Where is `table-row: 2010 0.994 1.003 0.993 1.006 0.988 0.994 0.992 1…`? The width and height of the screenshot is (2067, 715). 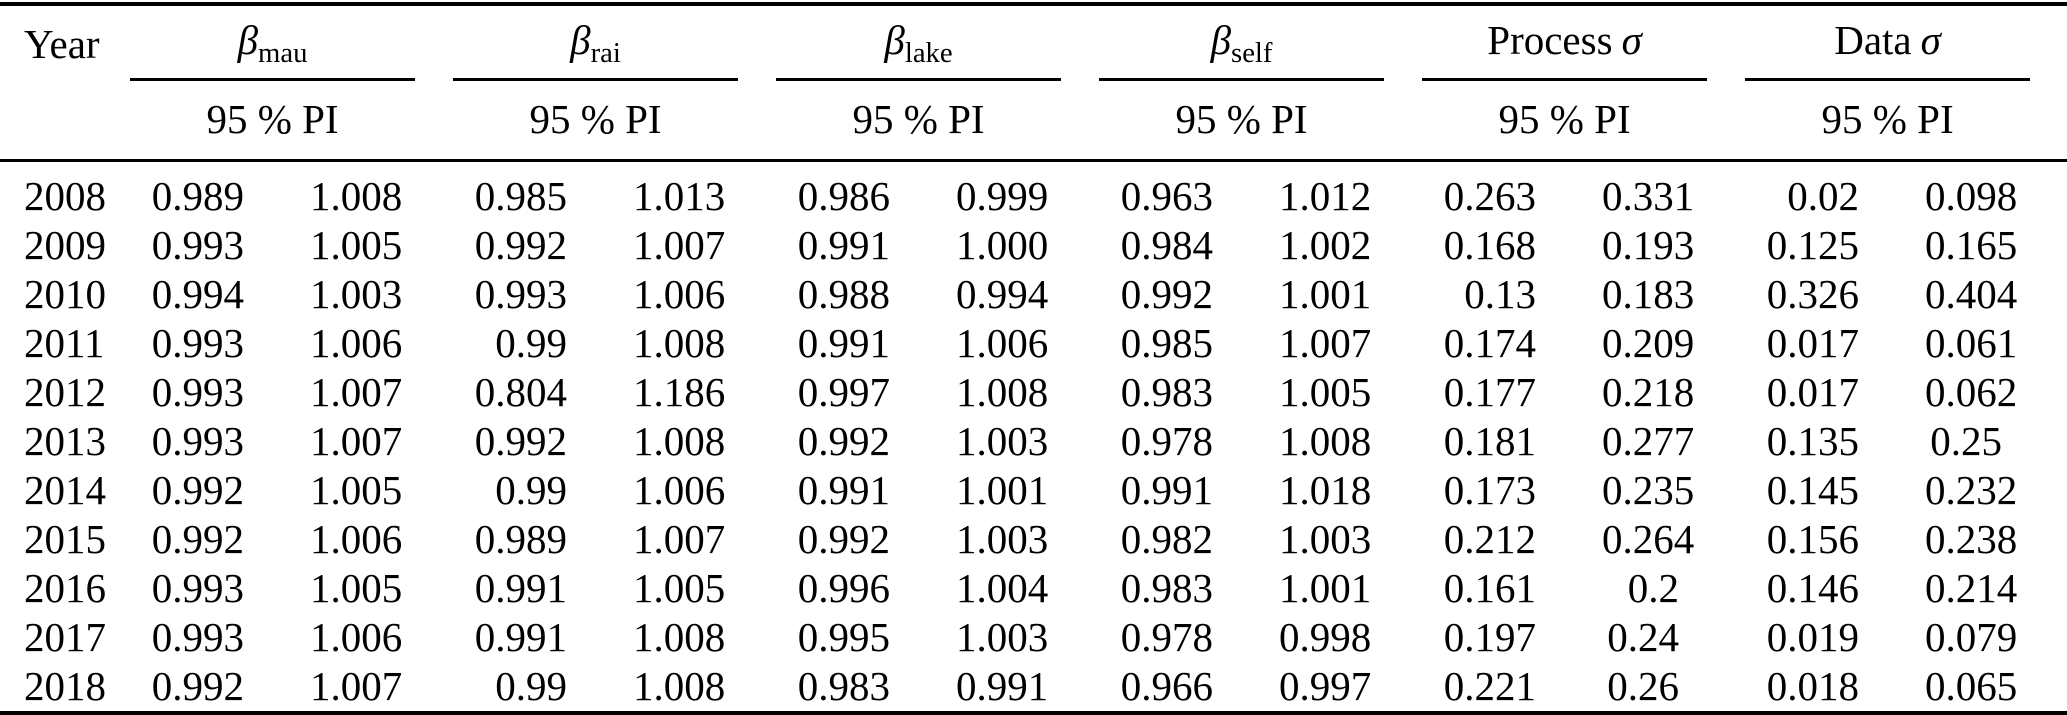
table-row: 2010 0.994 1.003 0.993 1.006 0.988 0.994 0.992 1… is located at coordinates (1033, 294).